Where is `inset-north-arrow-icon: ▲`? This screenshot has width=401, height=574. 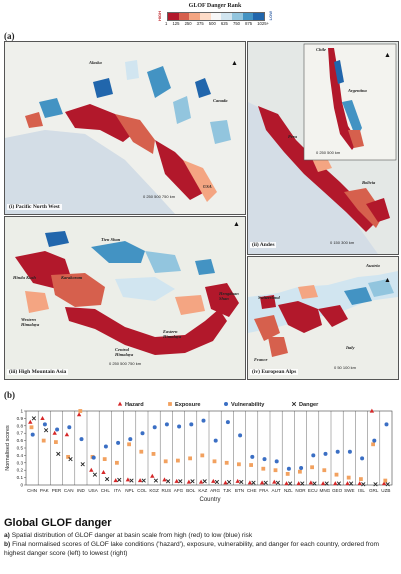 inset-north-arrow-icon: ▲ is located at coordinates (387, 55).